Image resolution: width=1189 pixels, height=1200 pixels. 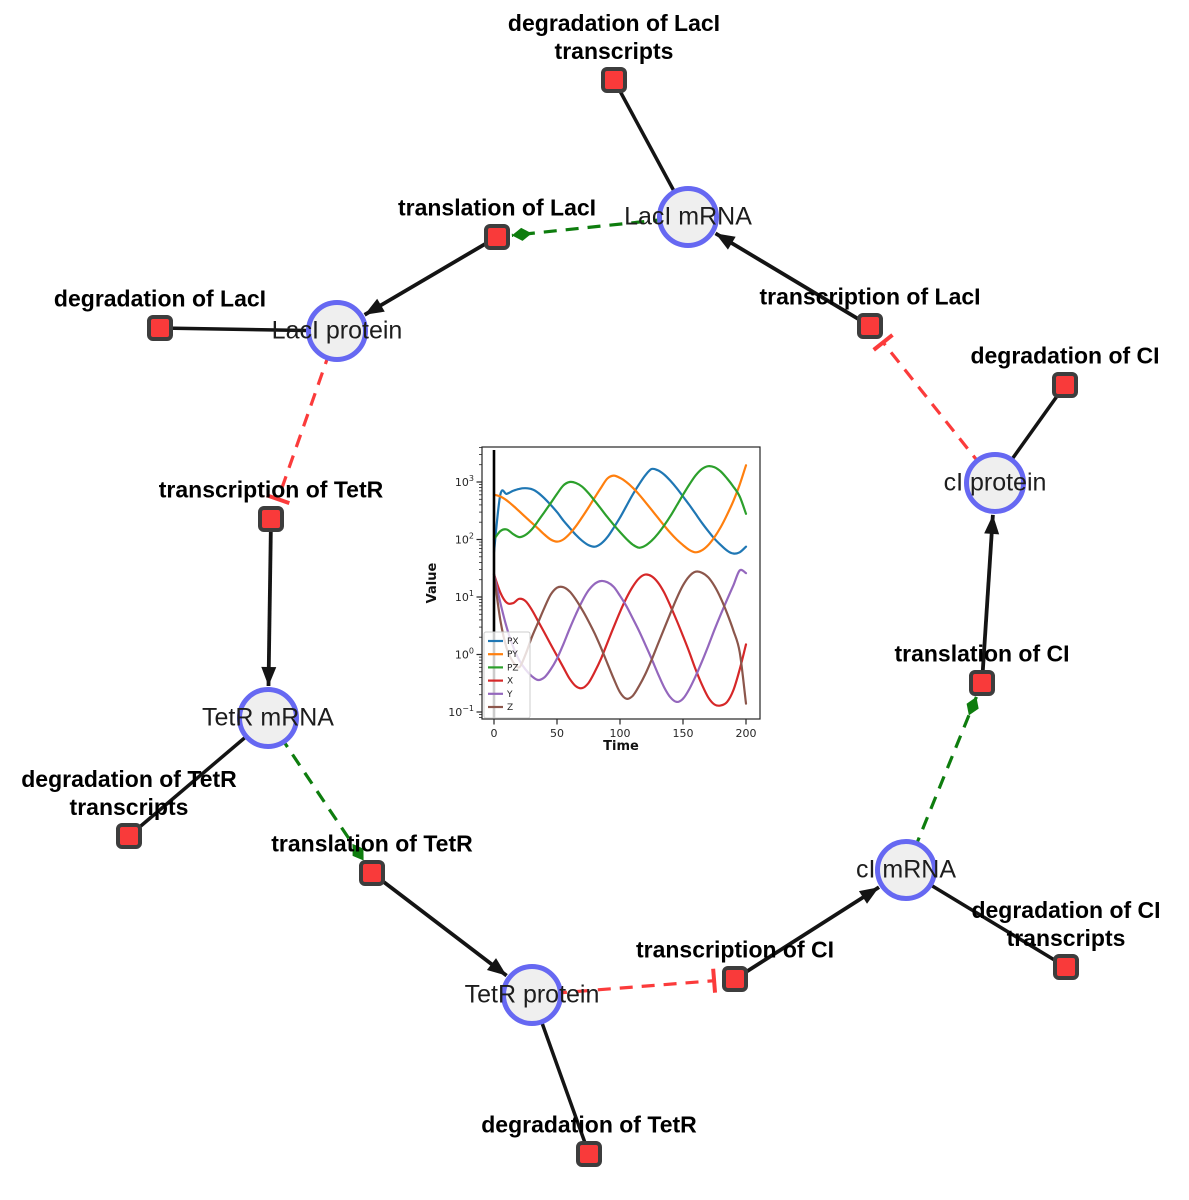 I want to click on series-PZ-line, so click(x=620, y=507).